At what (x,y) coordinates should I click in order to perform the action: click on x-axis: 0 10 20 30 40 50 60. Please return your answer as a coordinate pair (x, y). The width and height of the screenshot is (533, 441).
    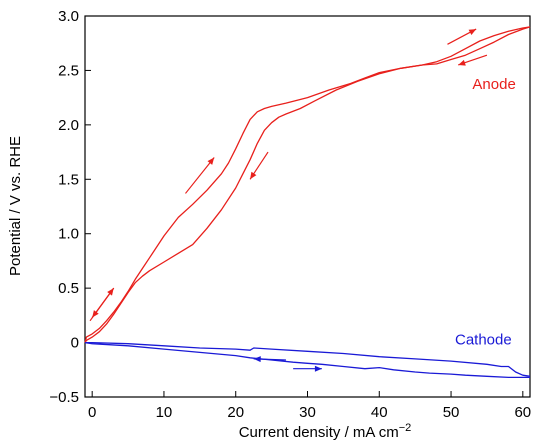
    Looking at the image, I should click on (309, 406).